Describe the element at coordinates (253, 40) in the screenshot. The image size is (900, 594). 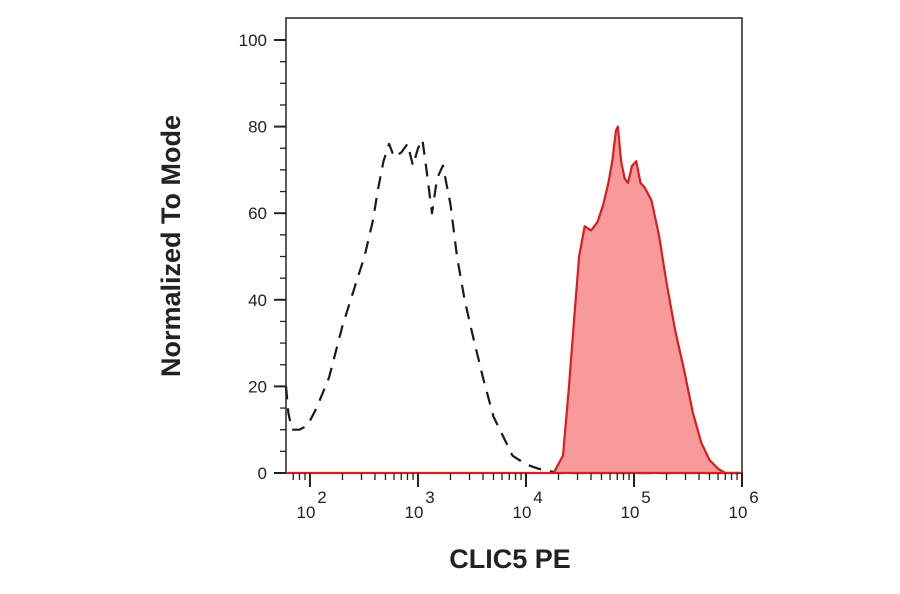
I see `y-tick-label: 100` at that location.